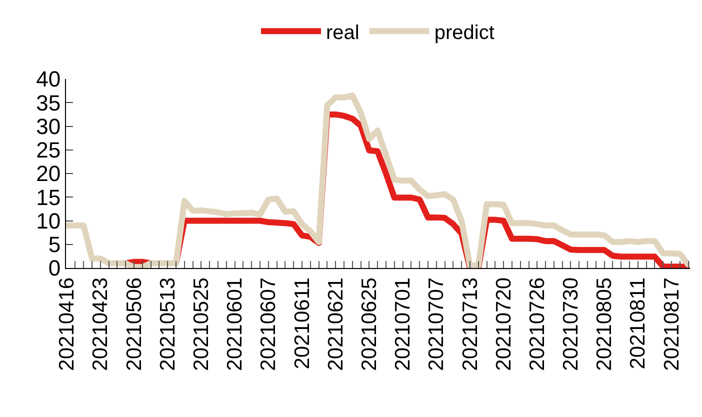  Describe the element at coordinates (464, 33) in the screenshot. I see `legend-label: predict` at that location.